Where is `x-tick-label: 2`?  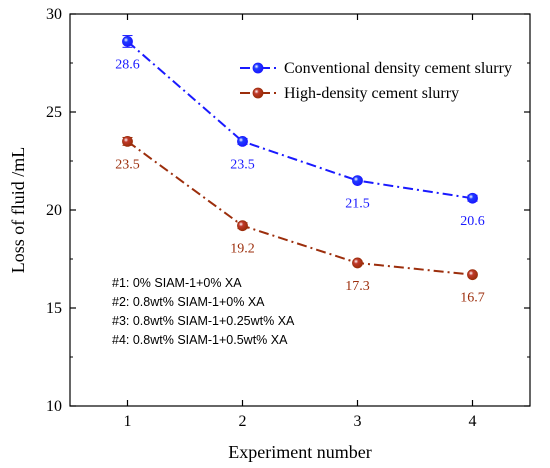
x-tick-label: 2 is located at coordinates (243, 421).